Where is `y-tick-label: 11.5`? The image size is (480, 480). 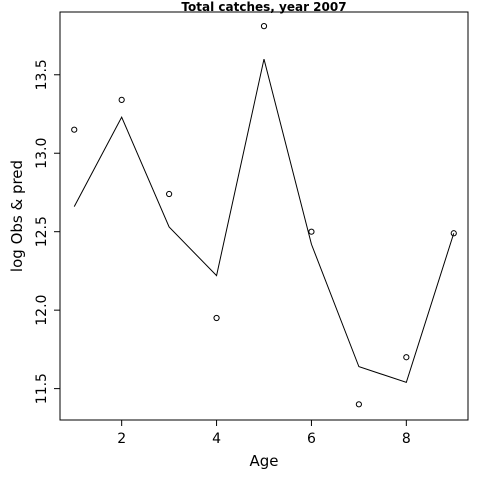 y-tick-label: 11.5 is located at coordinates (42, 388).